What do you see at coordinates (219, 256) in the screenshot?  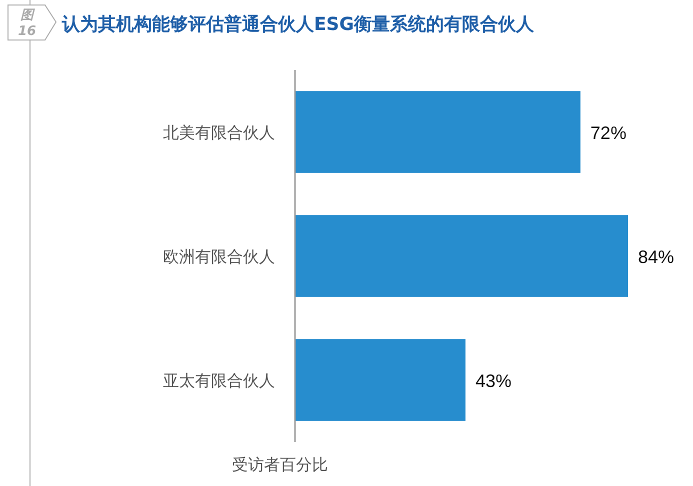 I see `y-tick-label: 欧洲有限合伙人` at bounding box center [219, 256].